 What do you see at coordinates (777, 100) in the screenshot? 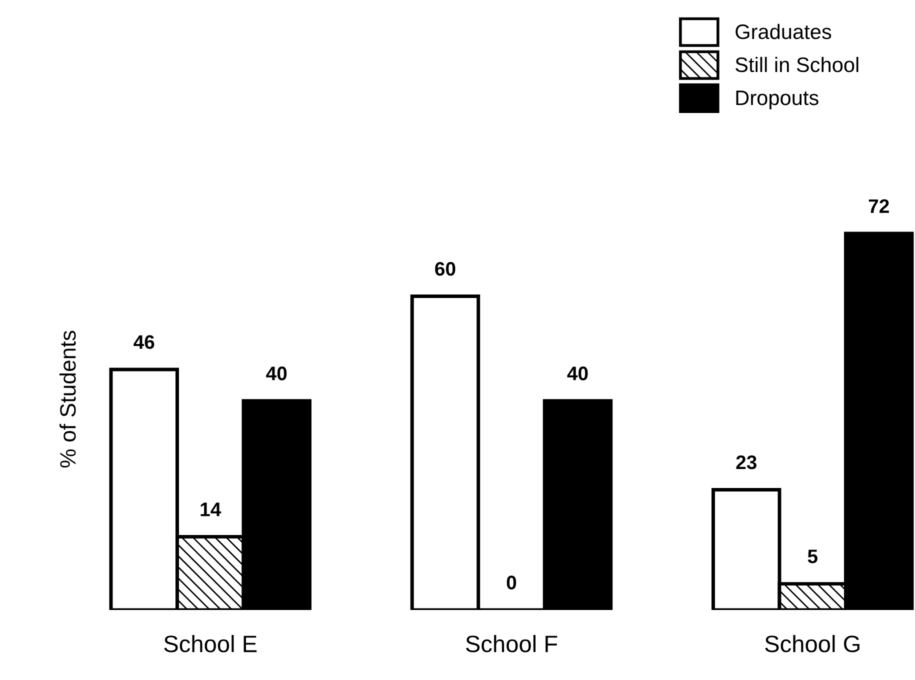
I see `legend-label: Dropouts` at bounding box center [777, 100].